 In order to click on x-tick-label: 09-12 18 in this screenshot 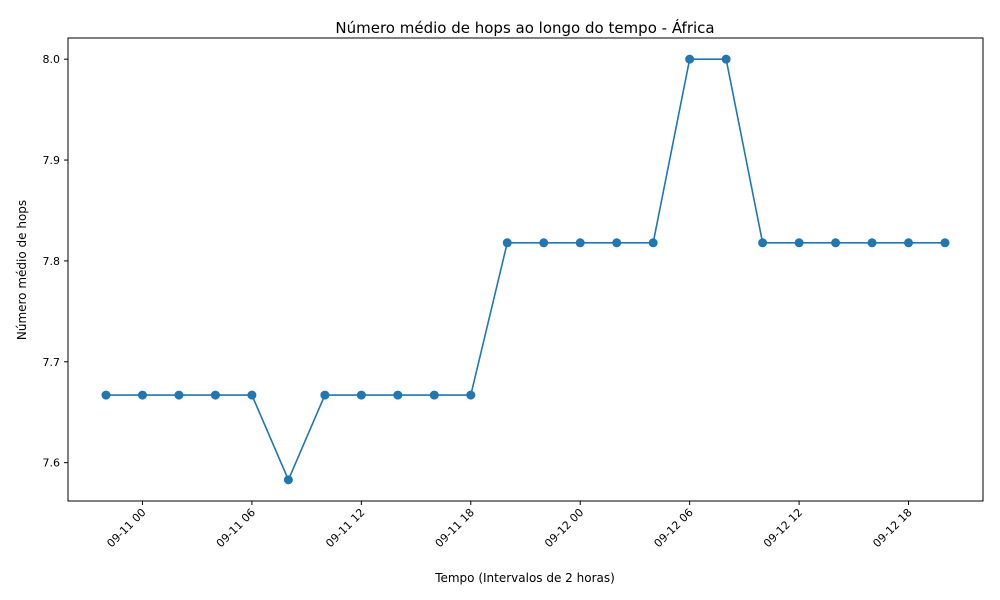, I will do `click(892, 528)`.